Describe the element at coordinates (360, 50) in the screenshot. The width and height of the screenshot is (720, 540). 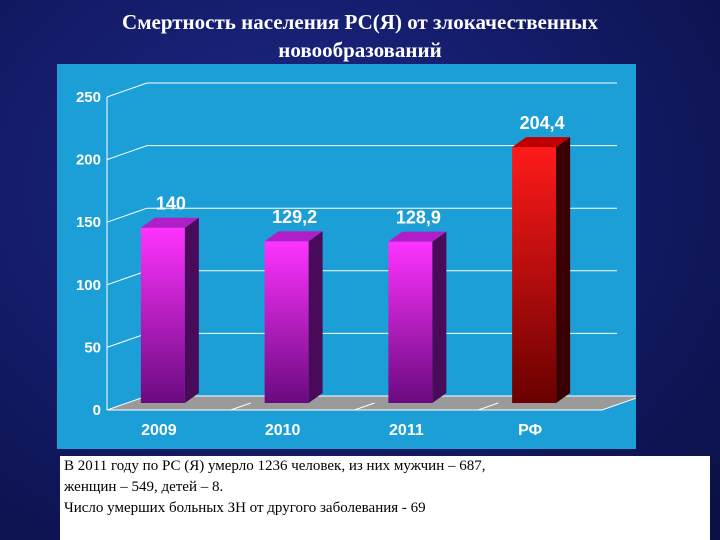
I see `slide-title-line-2: новообразований` at that location.